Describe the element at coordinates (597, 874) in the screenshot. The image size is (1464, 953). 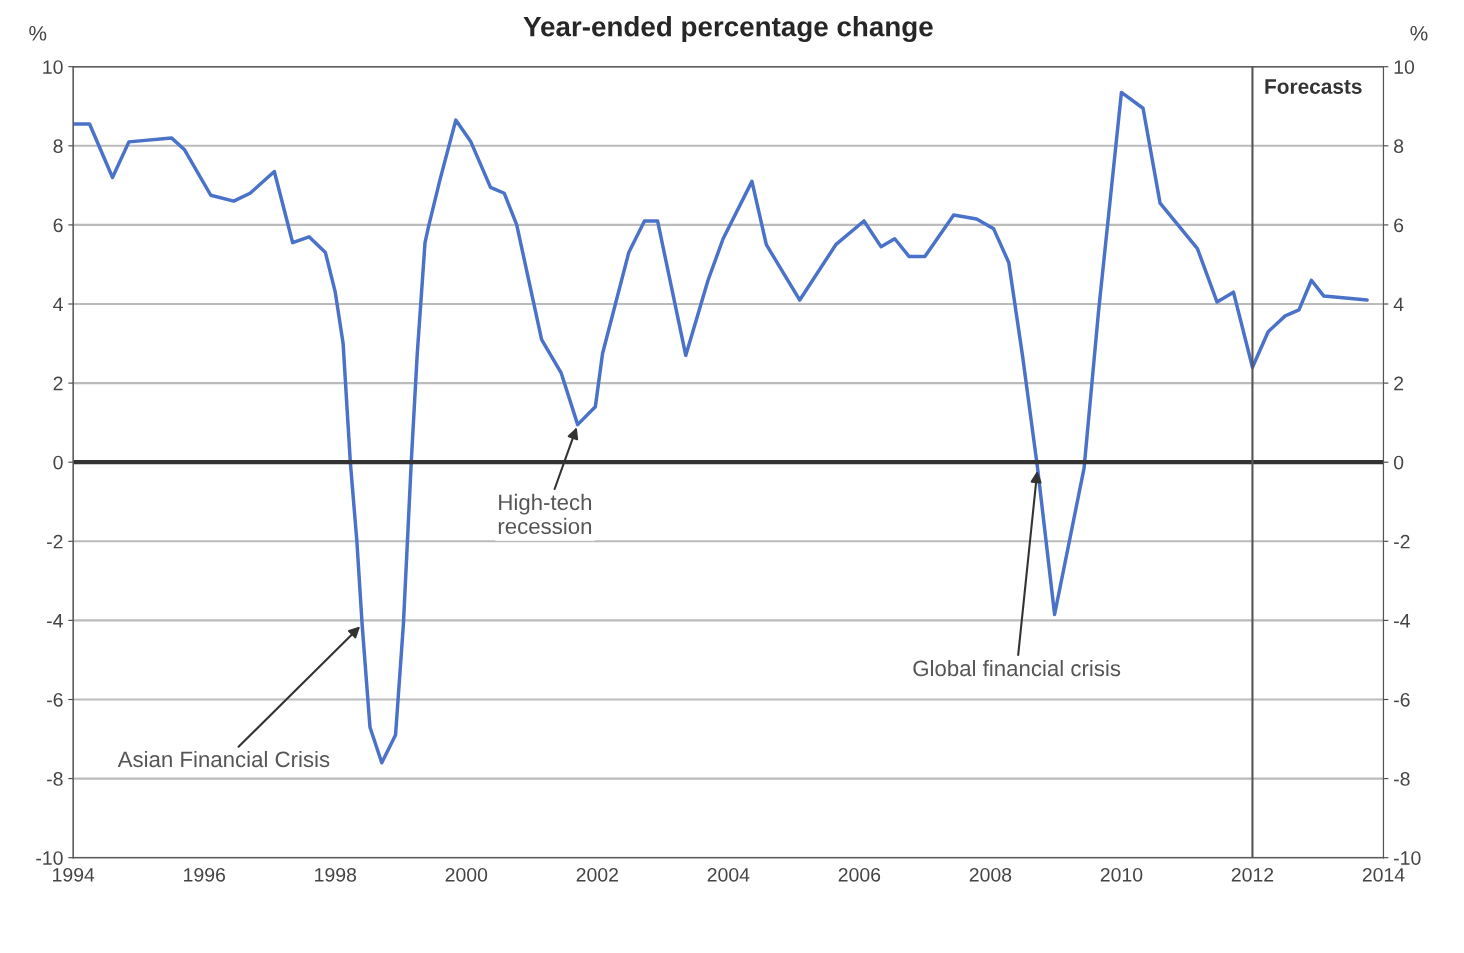
I see `x-tick-label: 2002` at that location.